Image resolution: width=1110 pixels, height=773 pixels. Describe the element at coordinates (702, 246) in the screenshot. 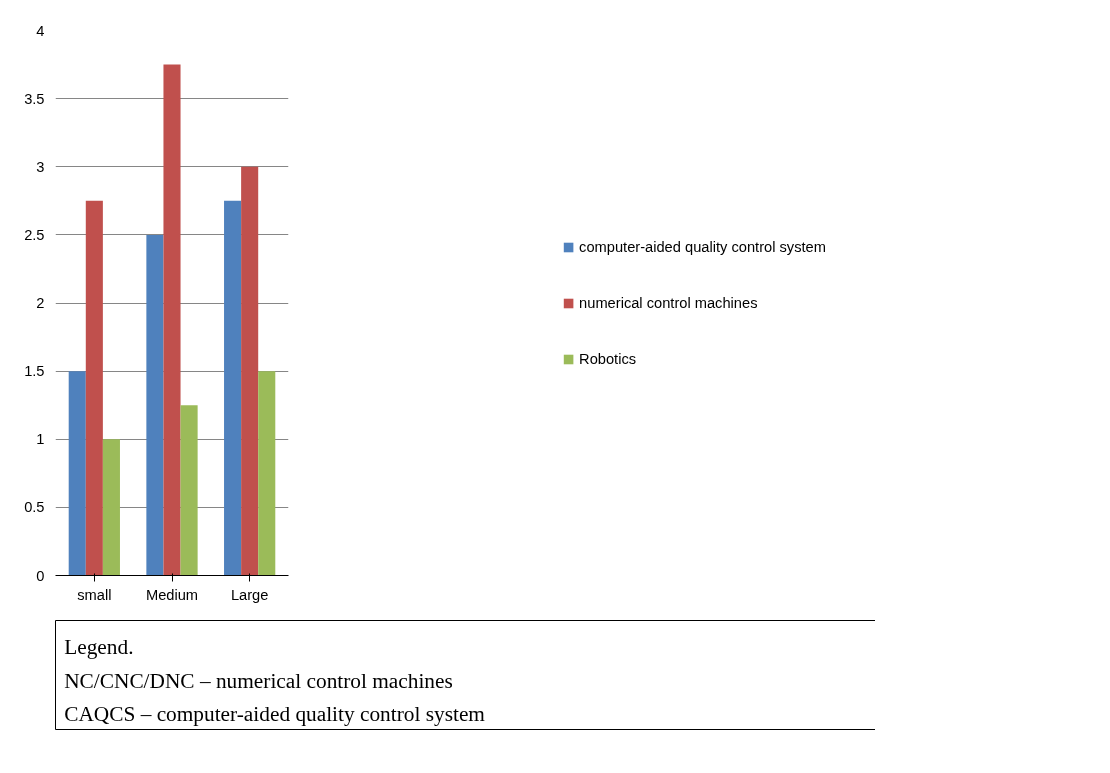

I see `legend-label: computer-aided quality control system` at that location.